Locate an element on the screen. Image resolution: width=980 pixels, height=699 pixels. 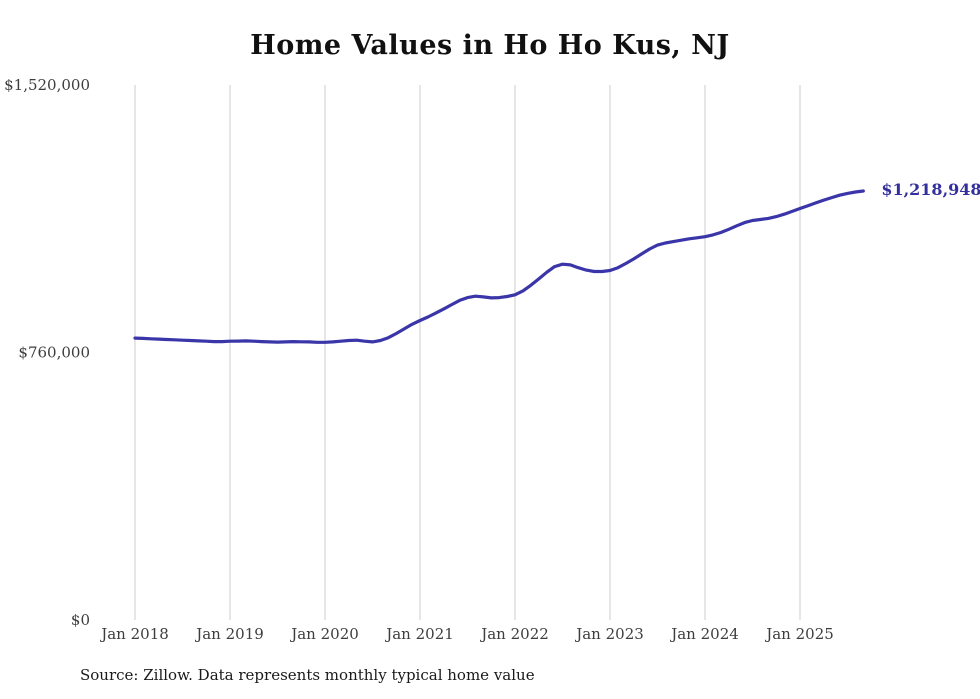
y-tick-label: $0 is located at coordinates (80, 620).